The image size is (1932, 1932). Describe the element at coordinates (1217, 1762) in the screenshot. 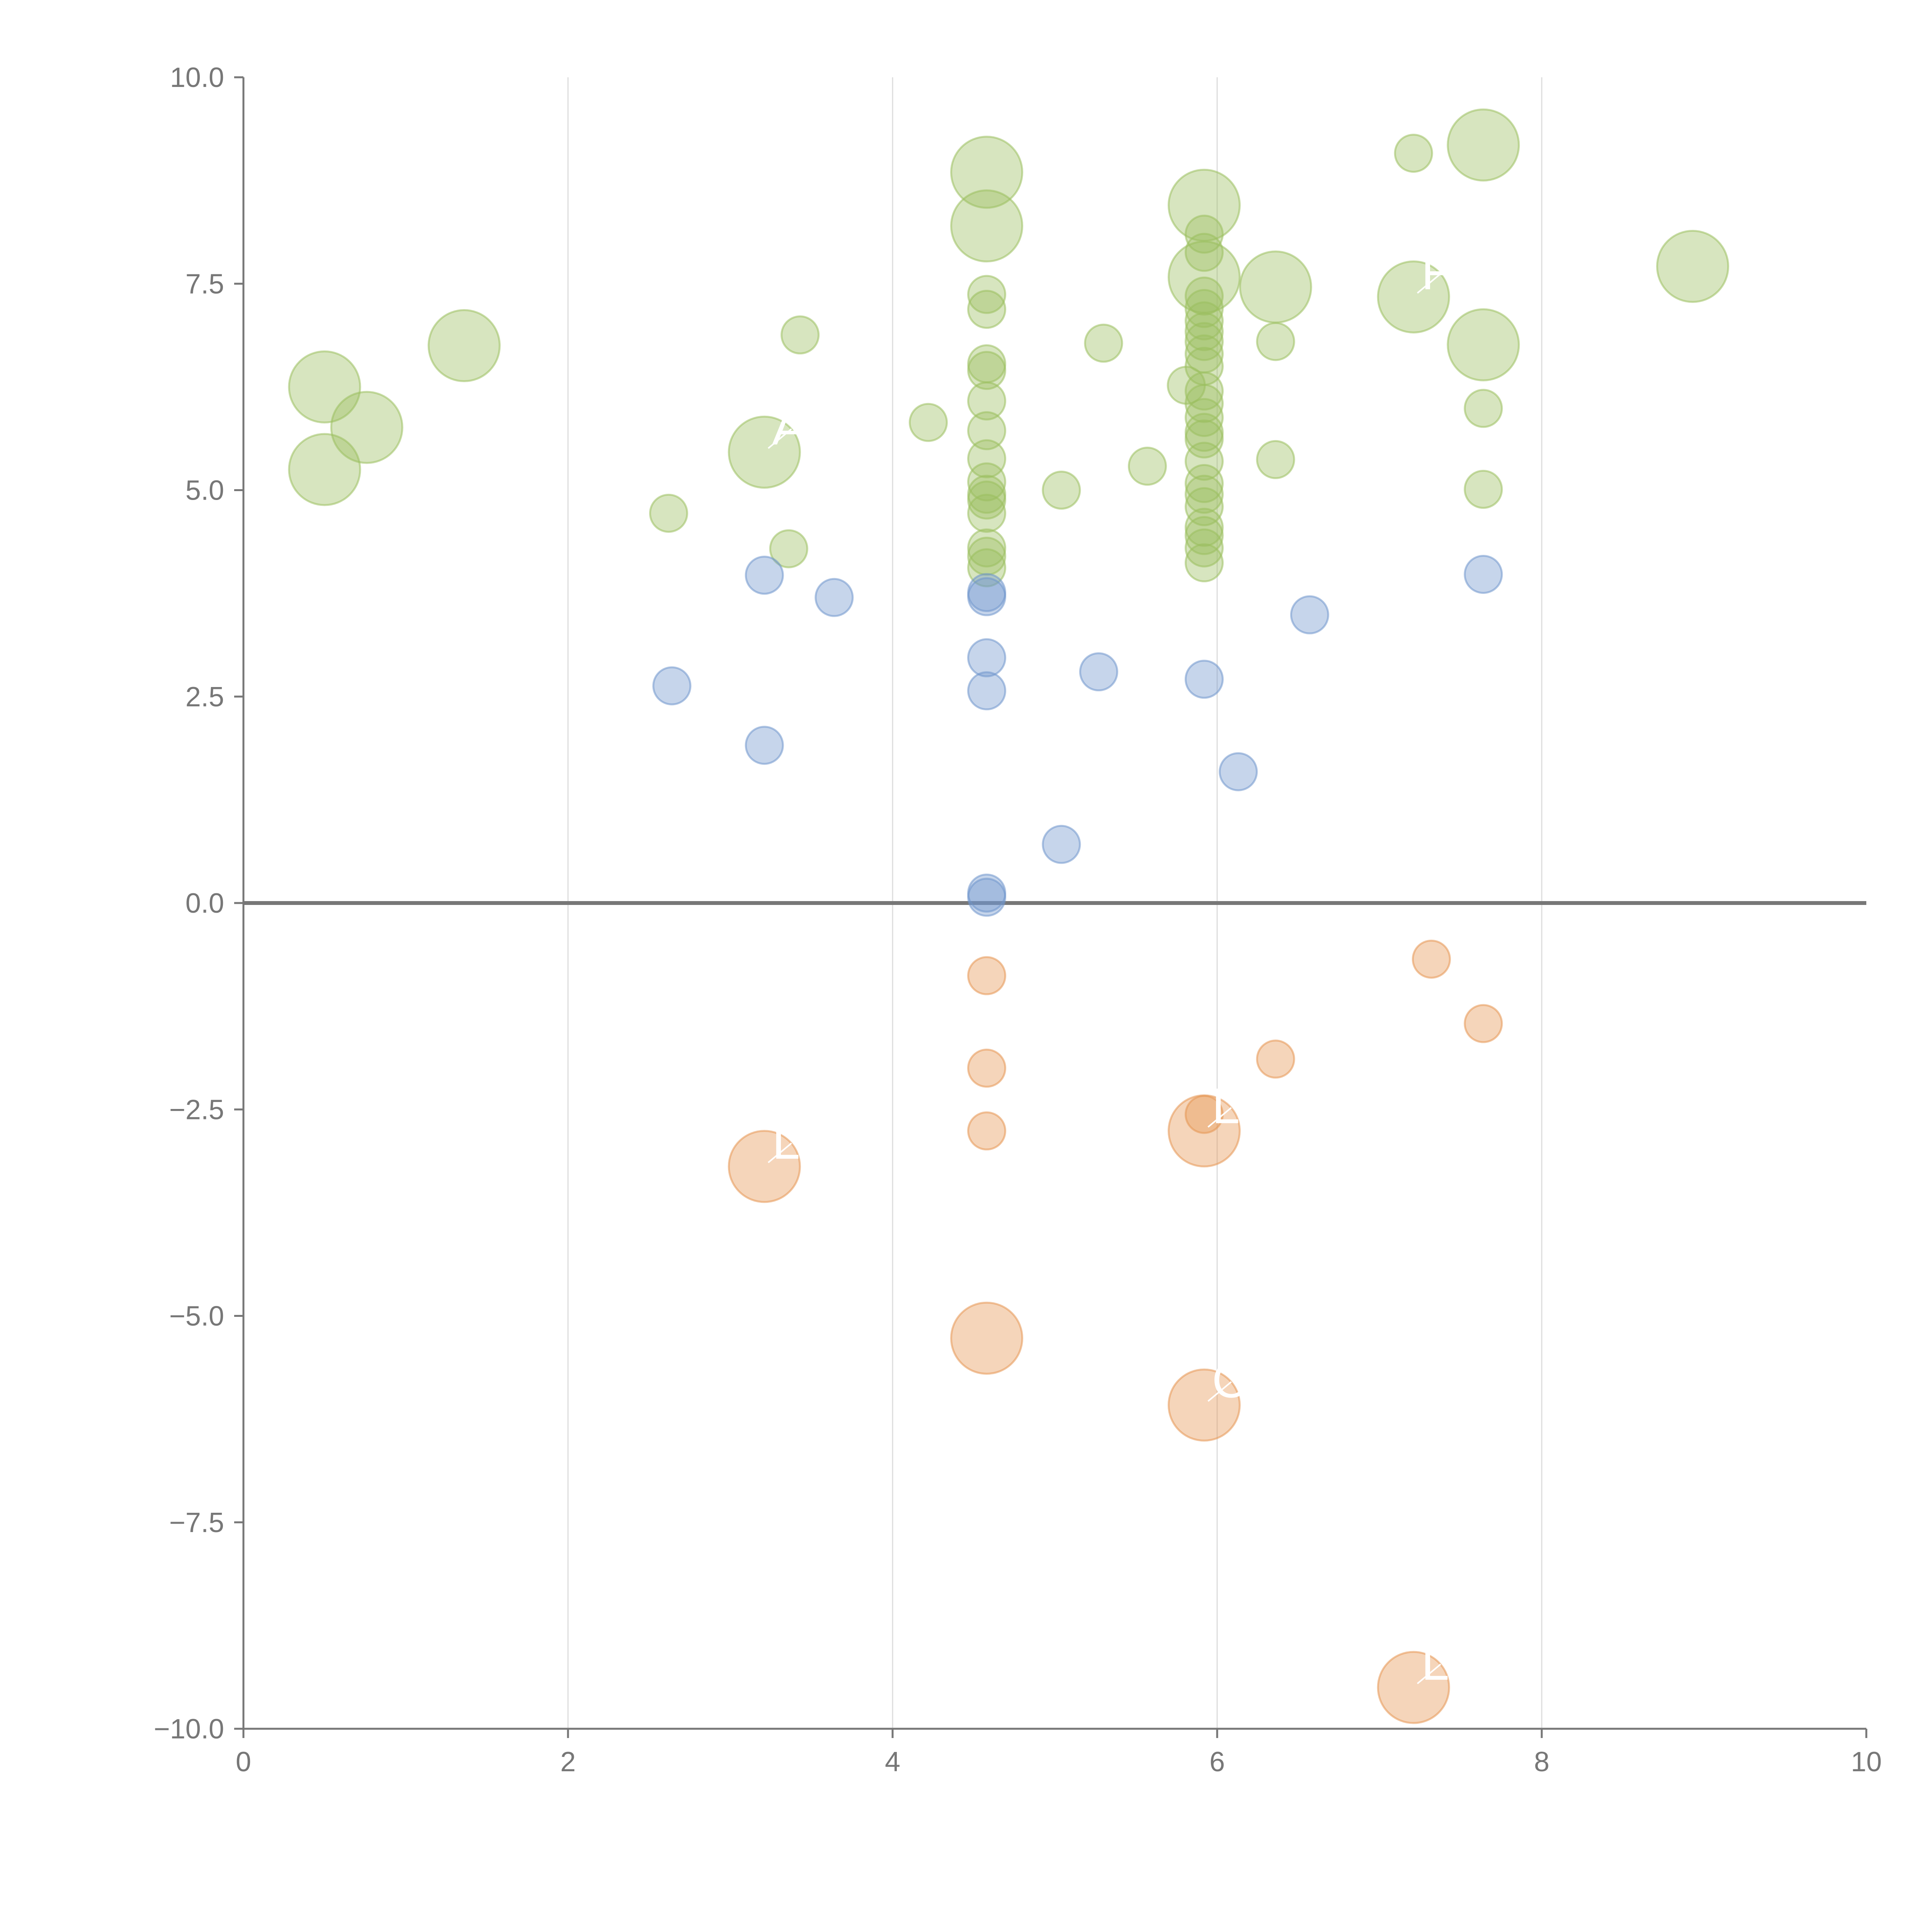

I see `x-tick-label: 6` at that location.